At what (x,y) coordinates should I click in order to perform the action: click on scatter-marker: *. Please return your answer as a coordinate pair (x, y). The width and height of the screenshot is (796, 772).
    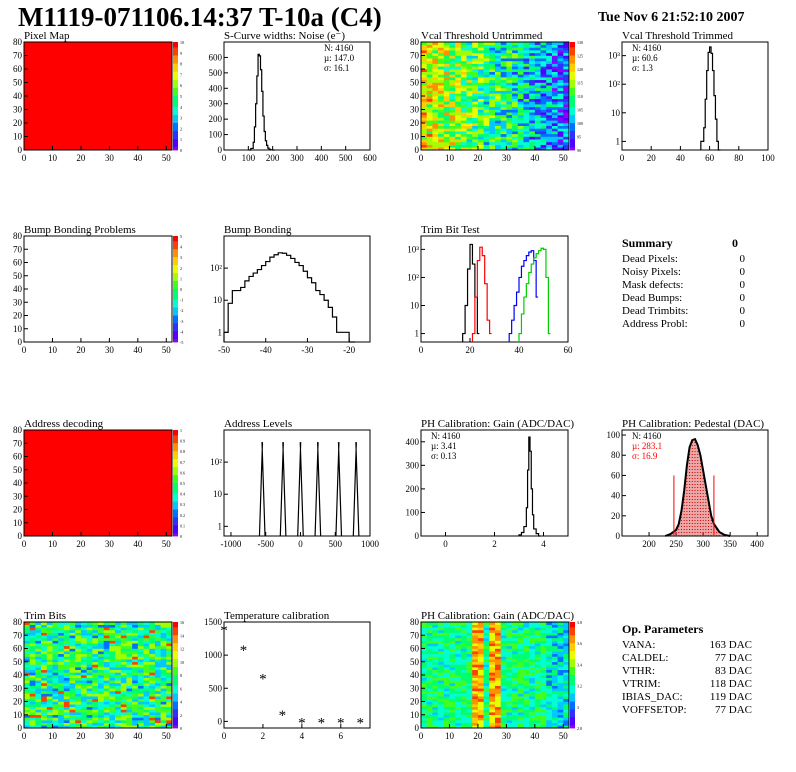
    Looking at the image, I should click on (283, 716).